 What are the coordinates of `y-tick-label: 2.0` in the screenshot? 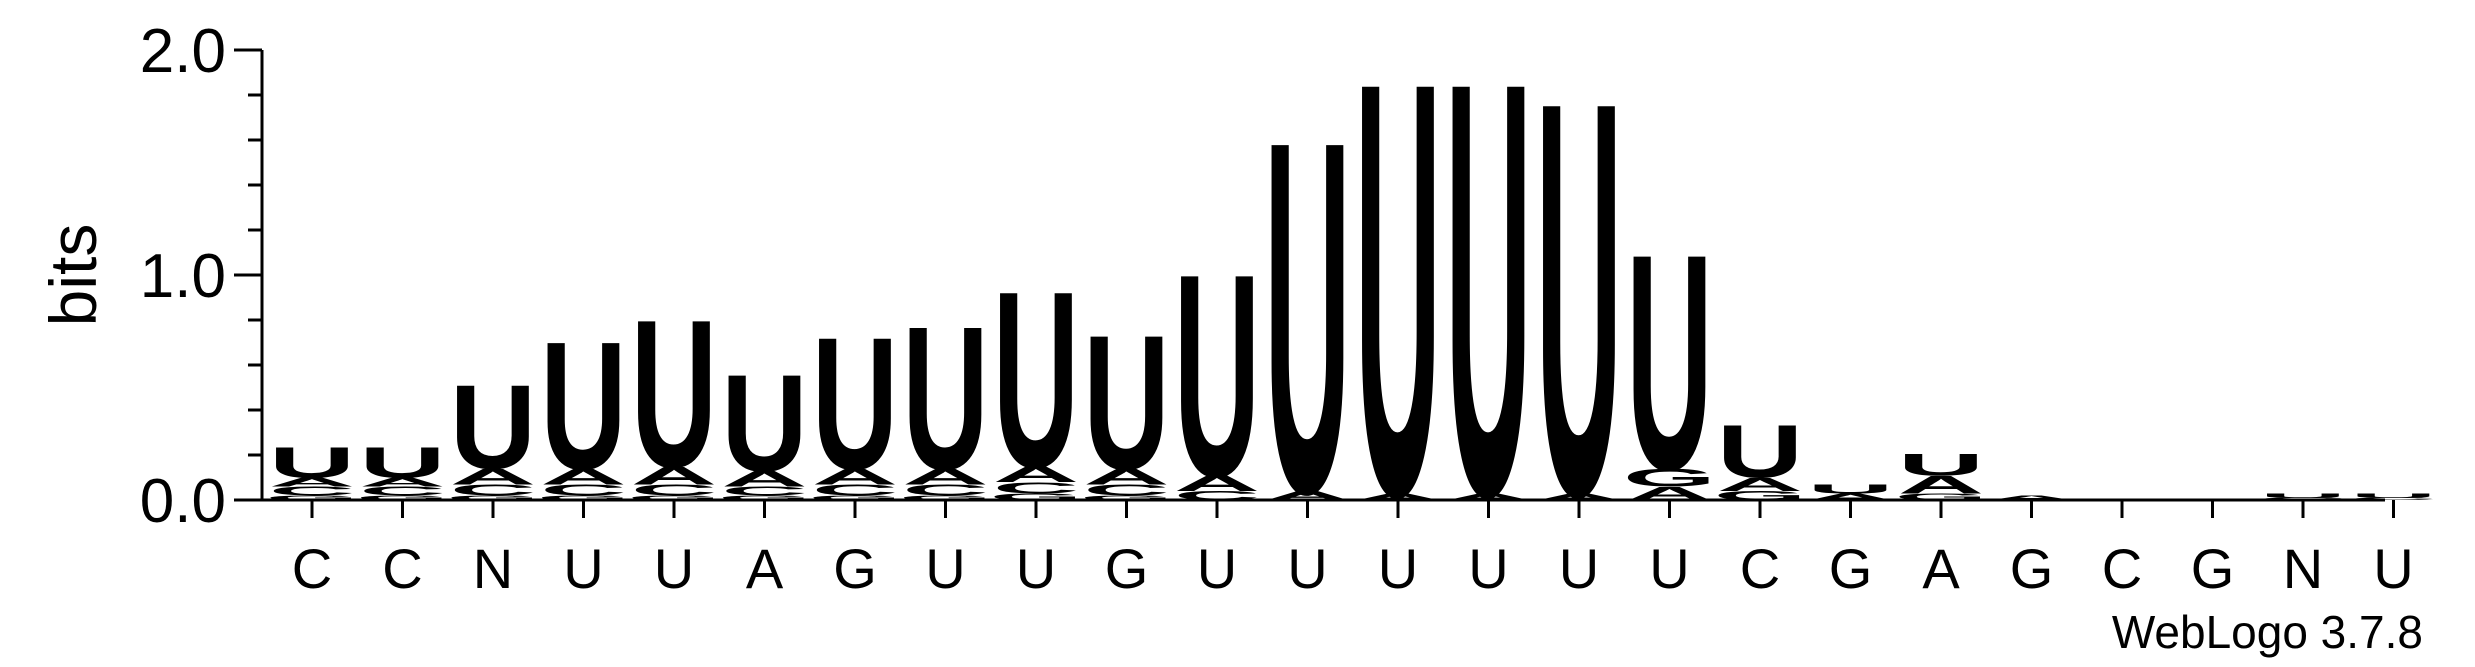 It's located at (183, 51).